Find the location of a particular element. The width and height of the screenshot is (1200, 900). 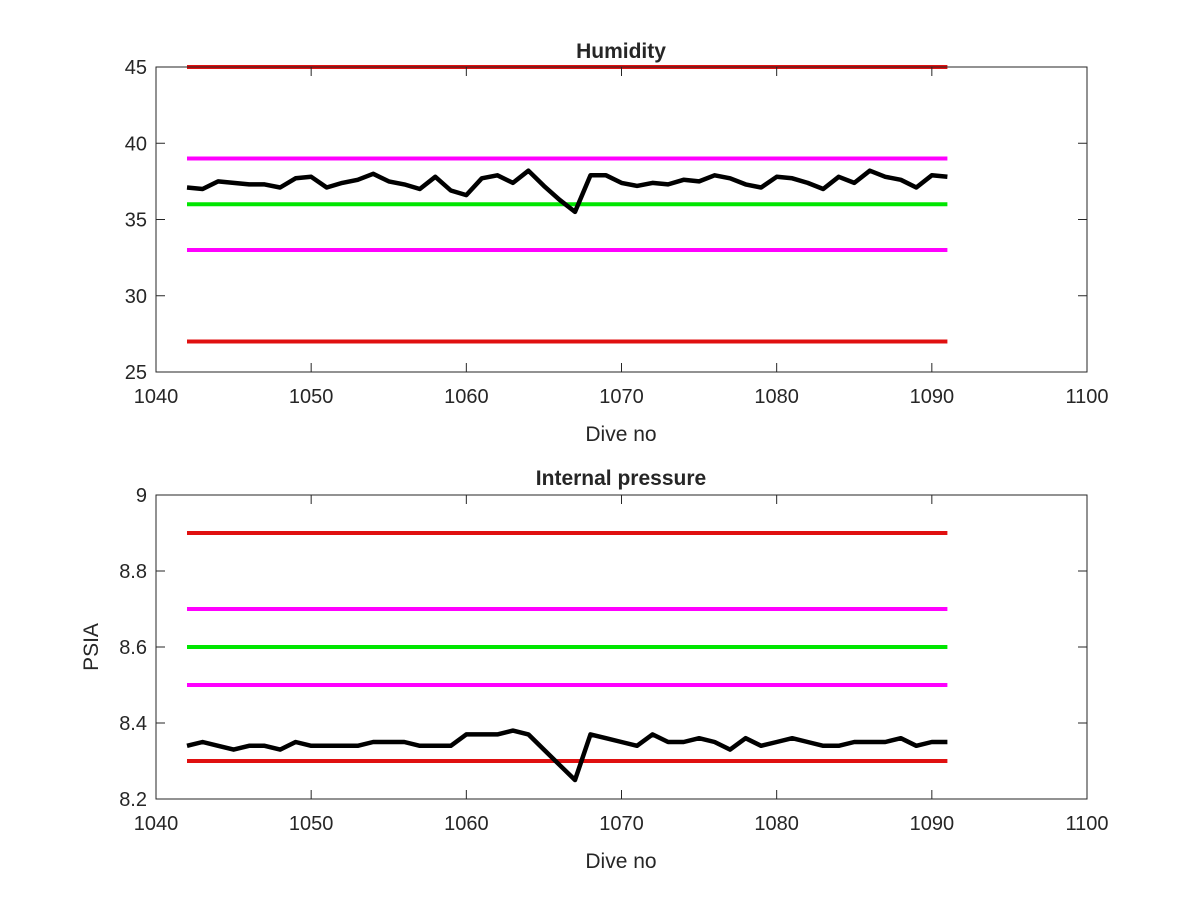

humidity-y-tick-labels: 25 30 35 40 45 is located at coordinates (136, 220).